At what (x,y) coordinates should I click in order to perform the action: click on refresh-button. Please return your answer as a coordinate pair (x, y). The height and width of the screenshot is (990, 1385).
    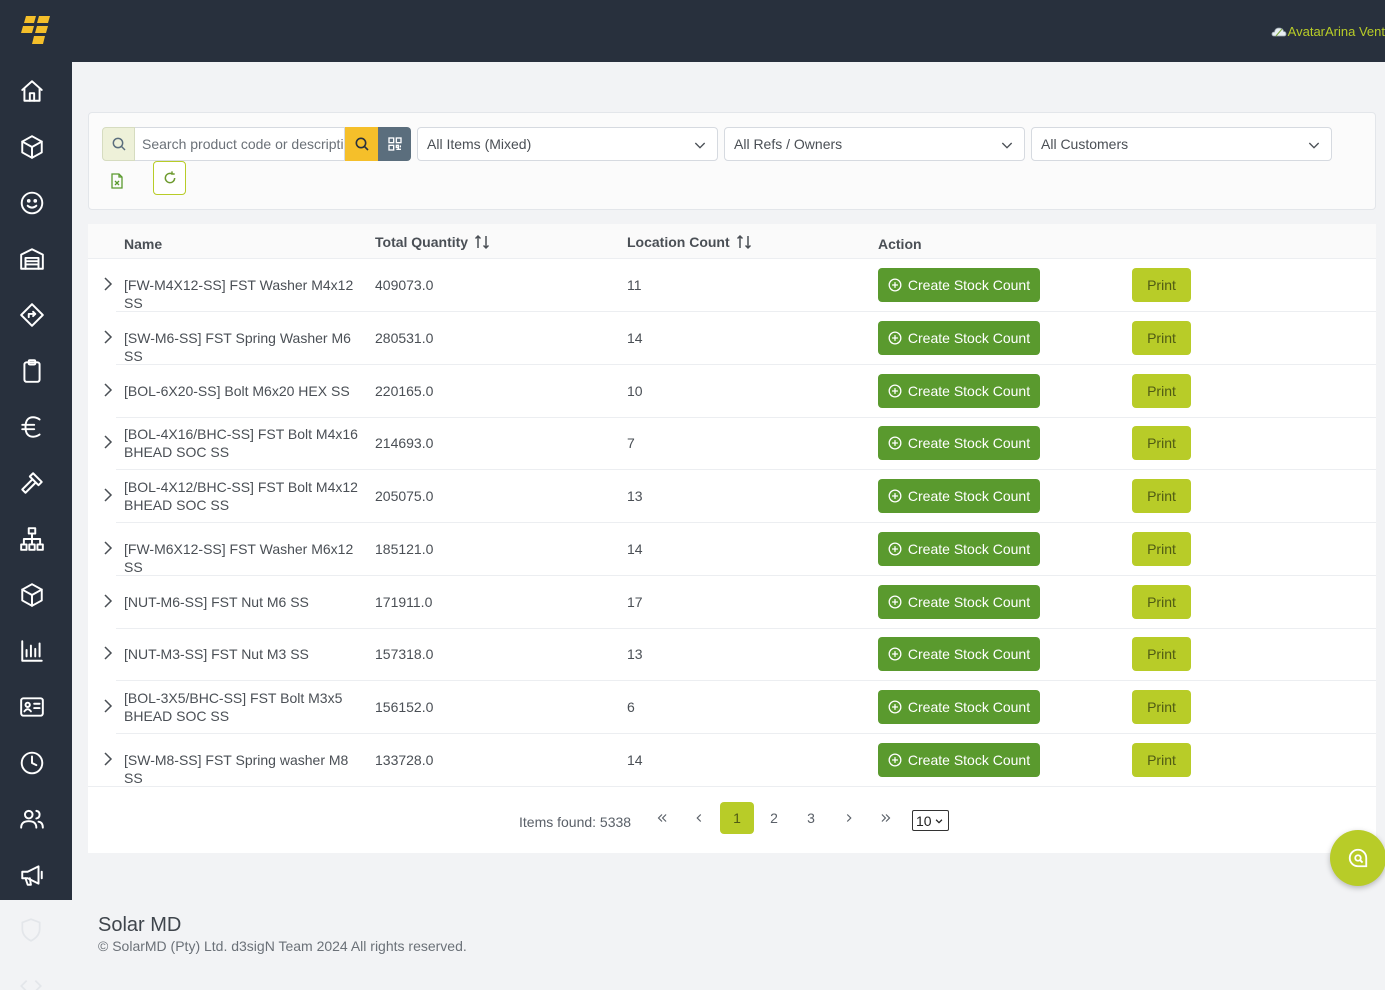
    Looking at the image, I should click on (169, 178).